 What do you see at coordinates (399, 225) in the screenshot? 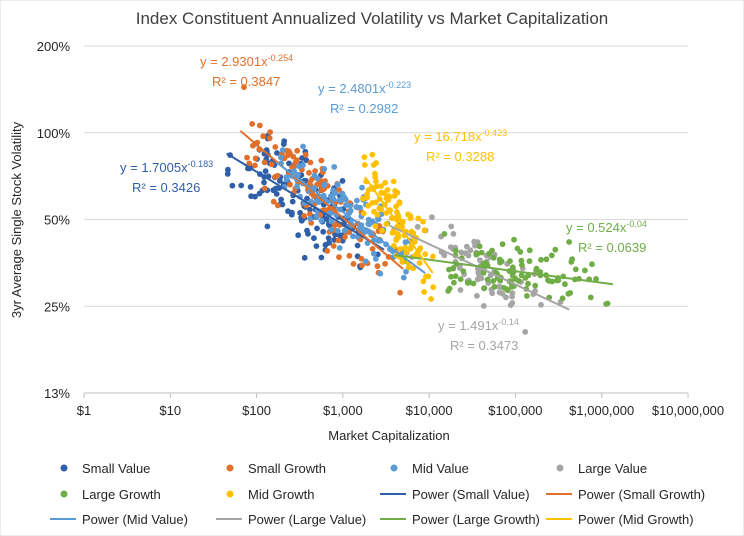
I see `trendline-mid-growth` at bounding box center [399, 225].